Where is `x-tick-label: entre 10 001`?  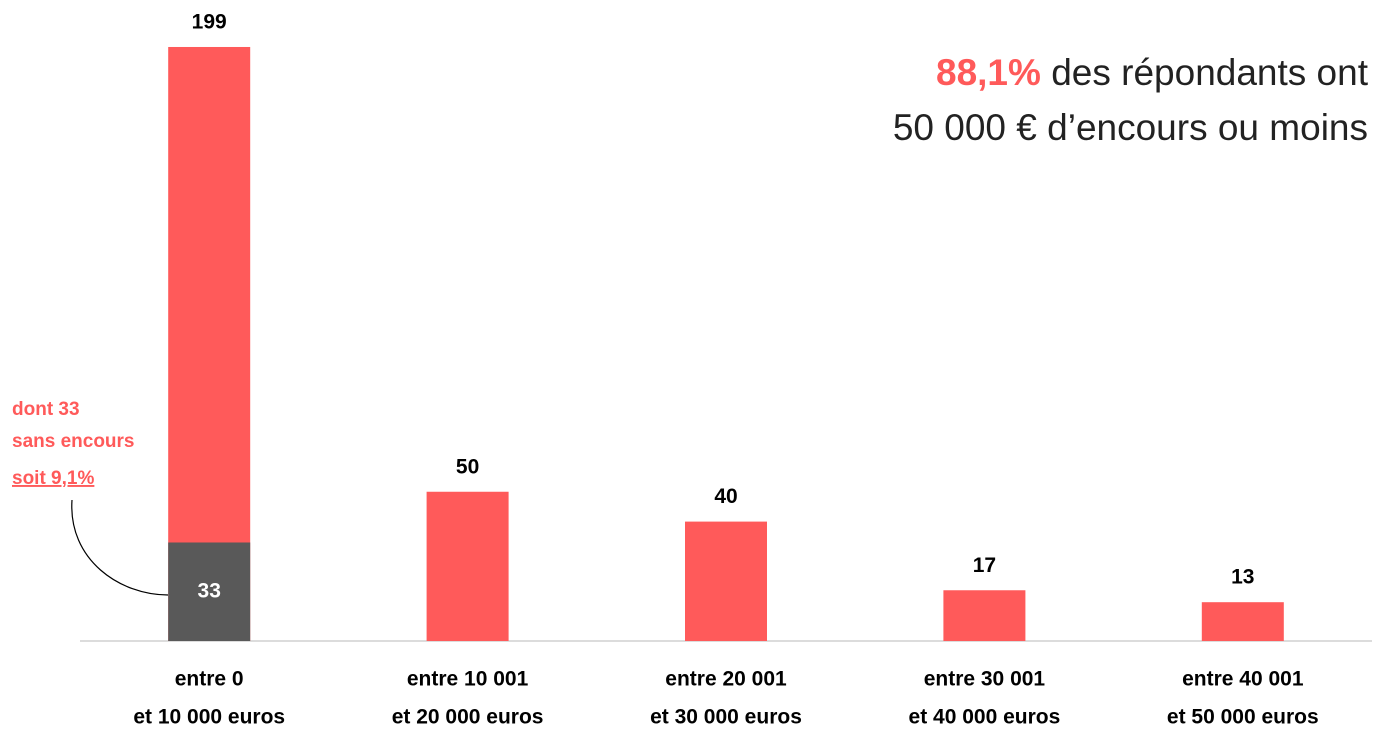 x-tick-label: entre 10 001 is located at coordinates (468, 679).